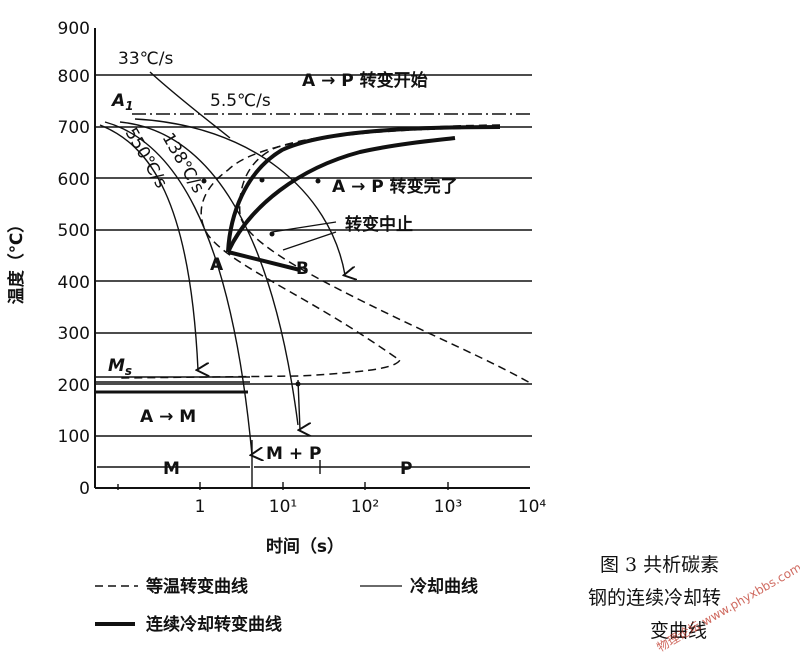 Image resolution: width=800 pixels, height=671 pixels. Describe the element at coordinates (214, 624) in the screenshot. I see `legend-continuous: 连续冷却转变曲线` at that location.